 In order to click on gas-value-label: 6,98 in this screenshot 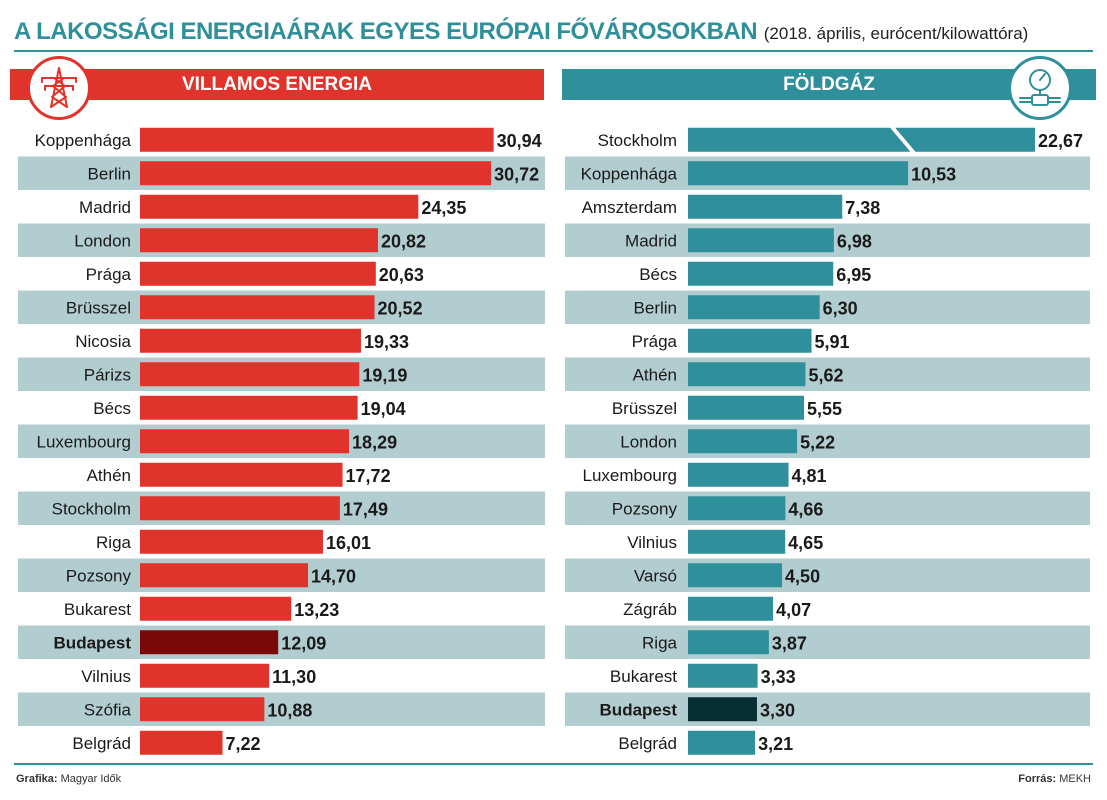, I will do `click(854, 241)`.